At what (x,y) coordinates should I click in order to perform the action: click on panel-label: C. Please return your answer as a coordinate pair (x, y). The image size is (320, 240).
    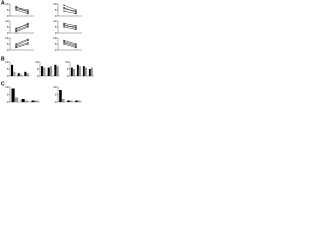
    Looking at the image, I should click on (3, 84).